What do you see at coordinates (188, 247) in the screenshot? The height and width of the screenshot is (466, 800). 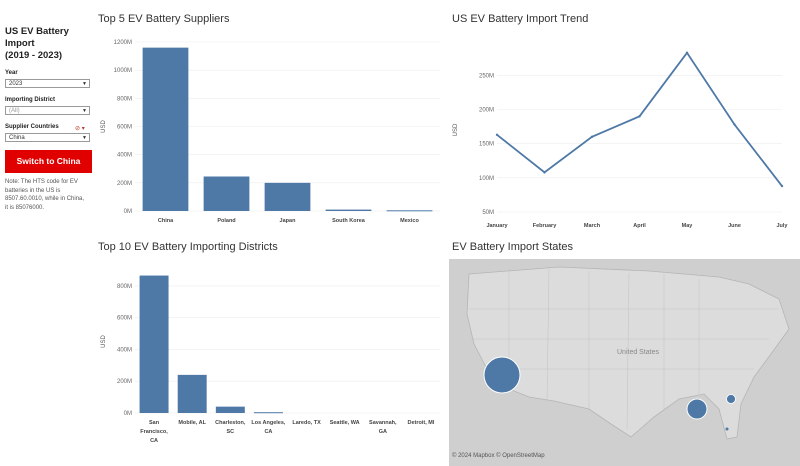 I see `districts-chart-title: Top 10 EV Battery Importing Districts` at bounding box center [188, 247].